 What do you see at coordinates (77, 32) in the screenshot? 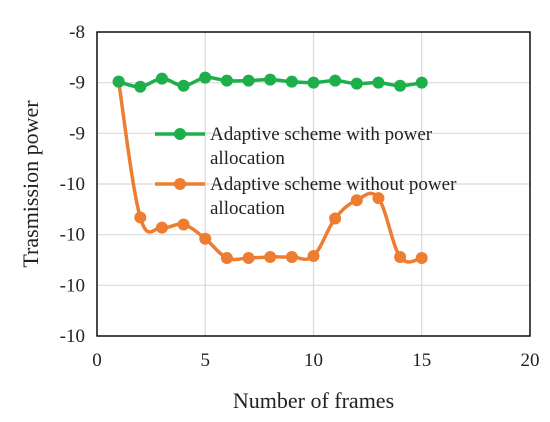
I see `y-tick-label-0: -8` at bounding box center [77, 32].